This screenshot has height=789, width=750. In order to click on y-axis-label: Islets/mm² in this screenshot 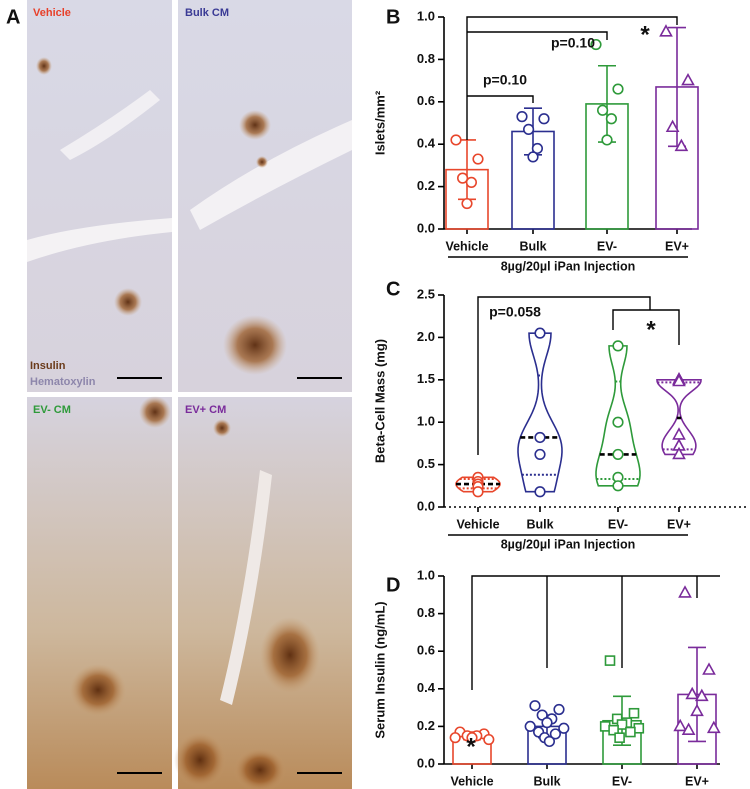, I will do `click(379, 122)`.